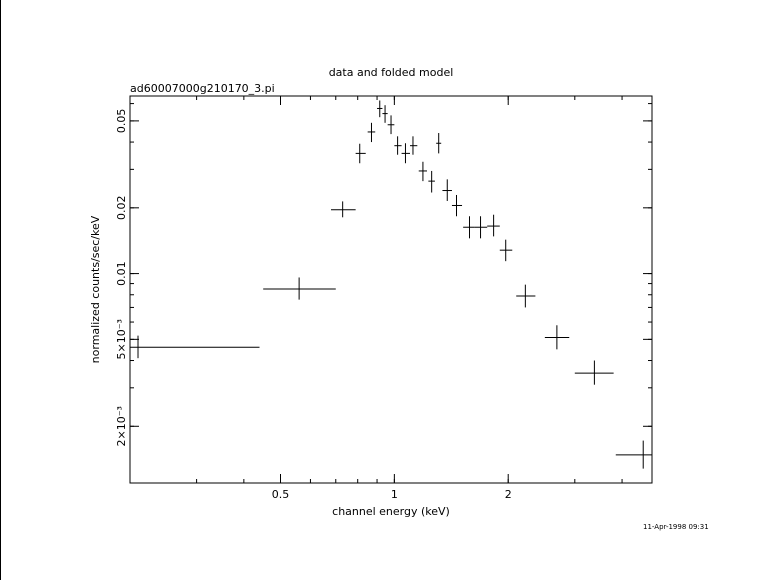  I want to click on window-left-border, so click(0, 290).